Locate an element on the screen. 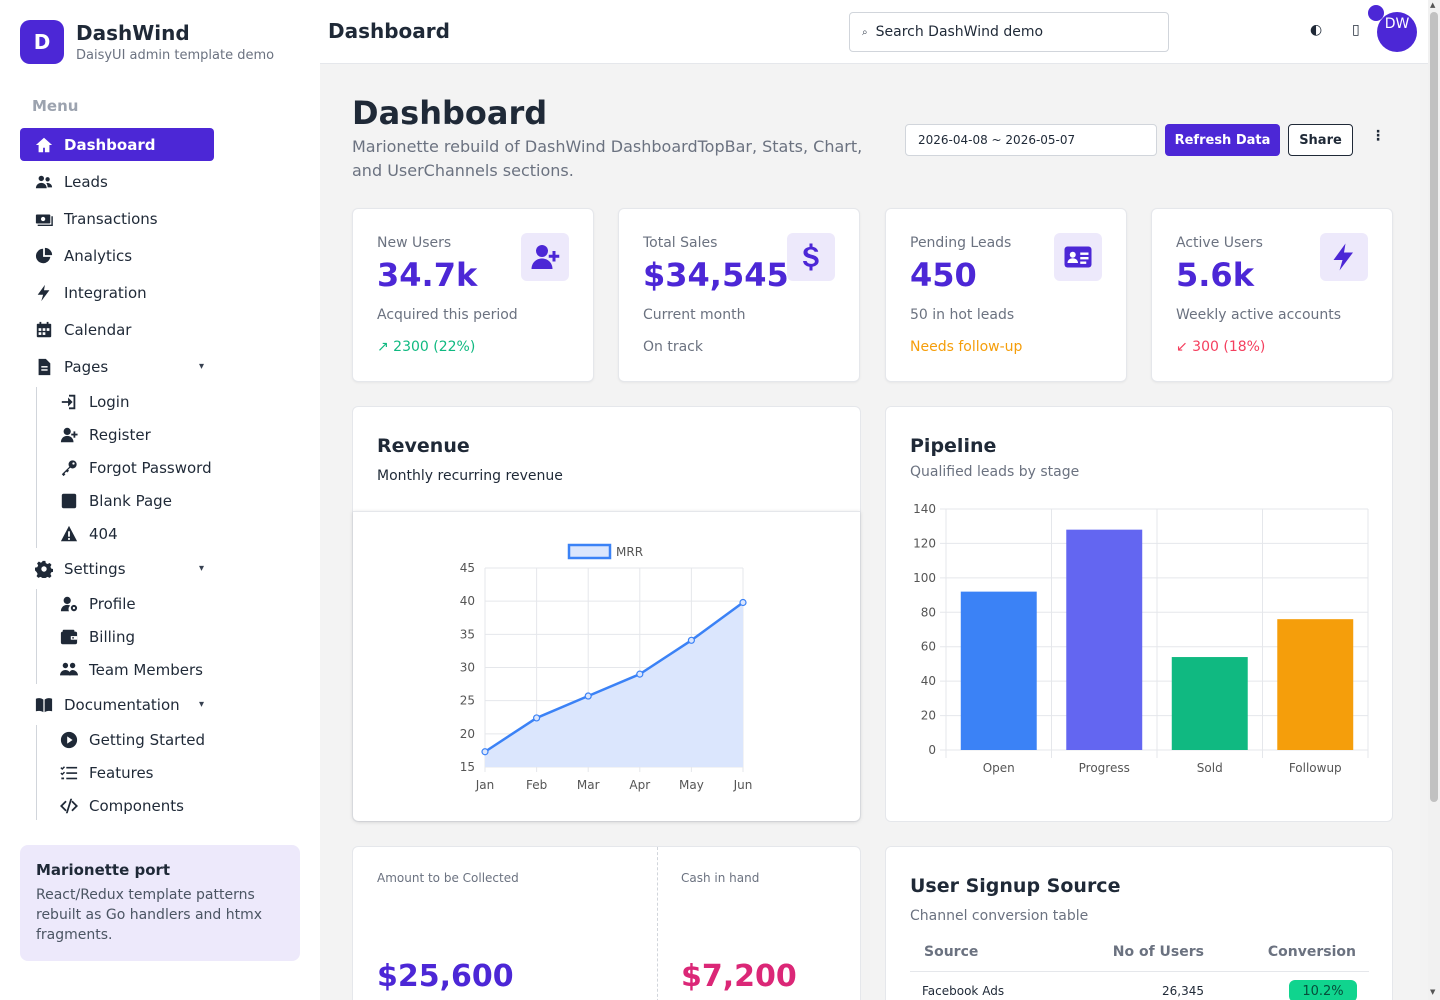 The height and width of the screenshot is (1000, 1440). home-icon is located at coordinates (44, 145).